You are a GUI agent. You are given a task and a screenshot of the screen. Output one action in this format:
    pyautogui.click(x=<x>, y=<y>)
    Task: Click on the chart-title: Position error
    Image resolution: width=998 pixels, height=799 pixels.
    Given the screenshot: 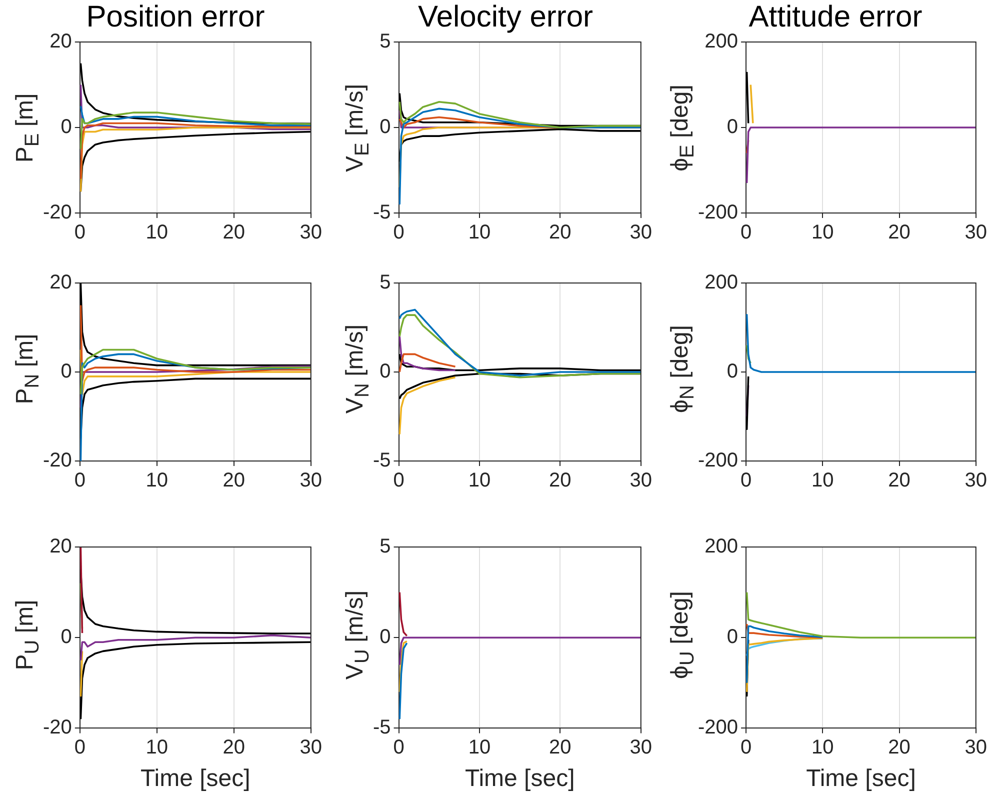 What is the action you would take?
    pyautogui.click(x=175, y=17)
    